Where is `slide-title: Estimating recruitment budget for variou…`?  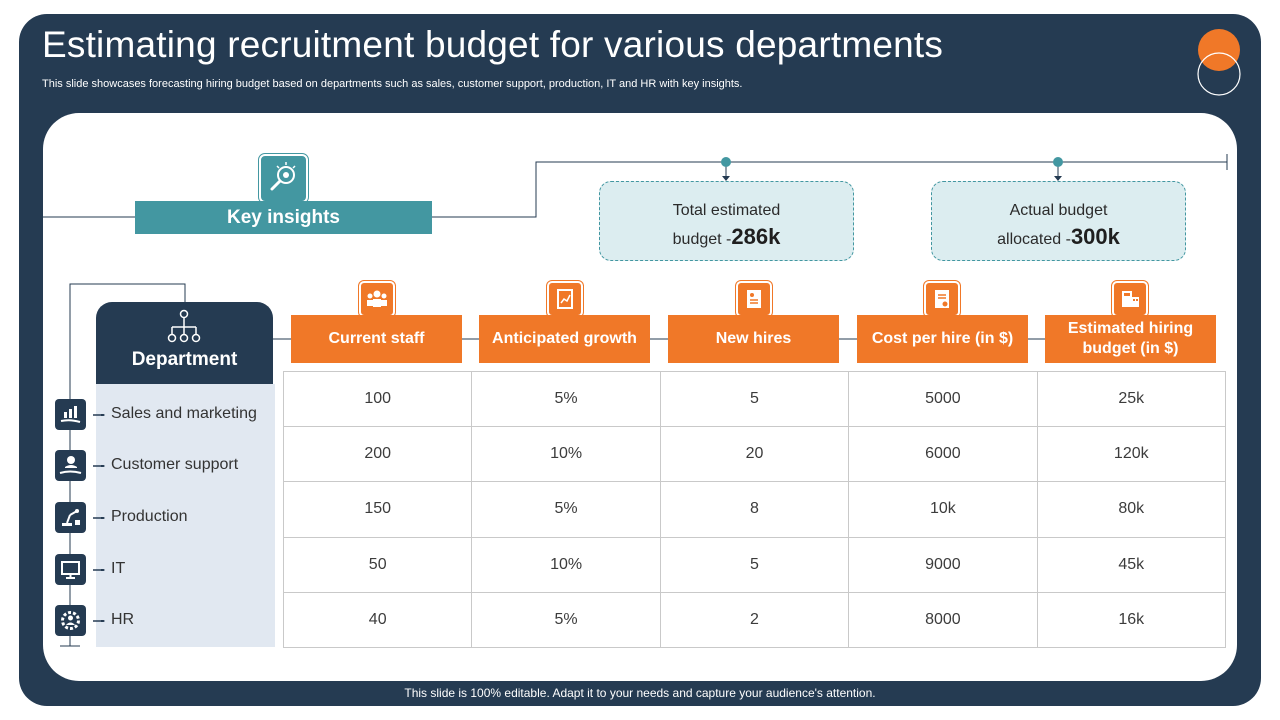
slide-title: Estimating recruitment budget for variou… is located at coordinates (493, 44).